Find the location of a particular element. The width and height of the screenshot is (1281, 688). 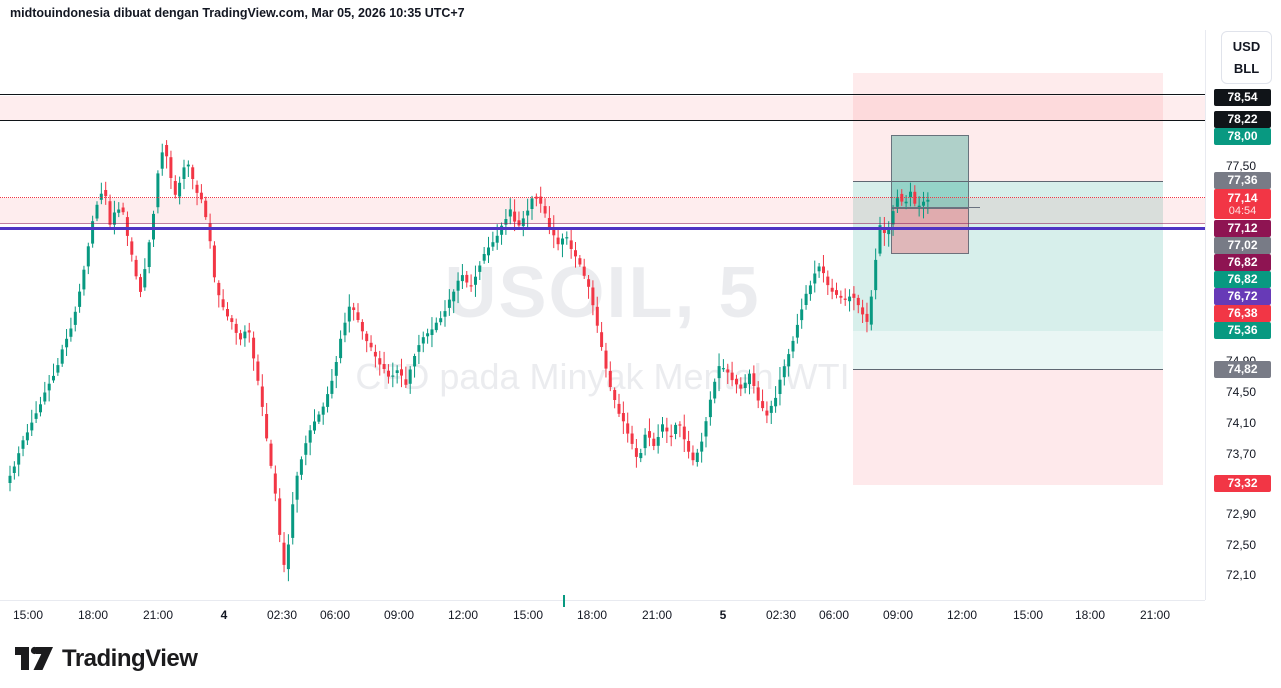

current-price-line is located at coordinates (602, 198).